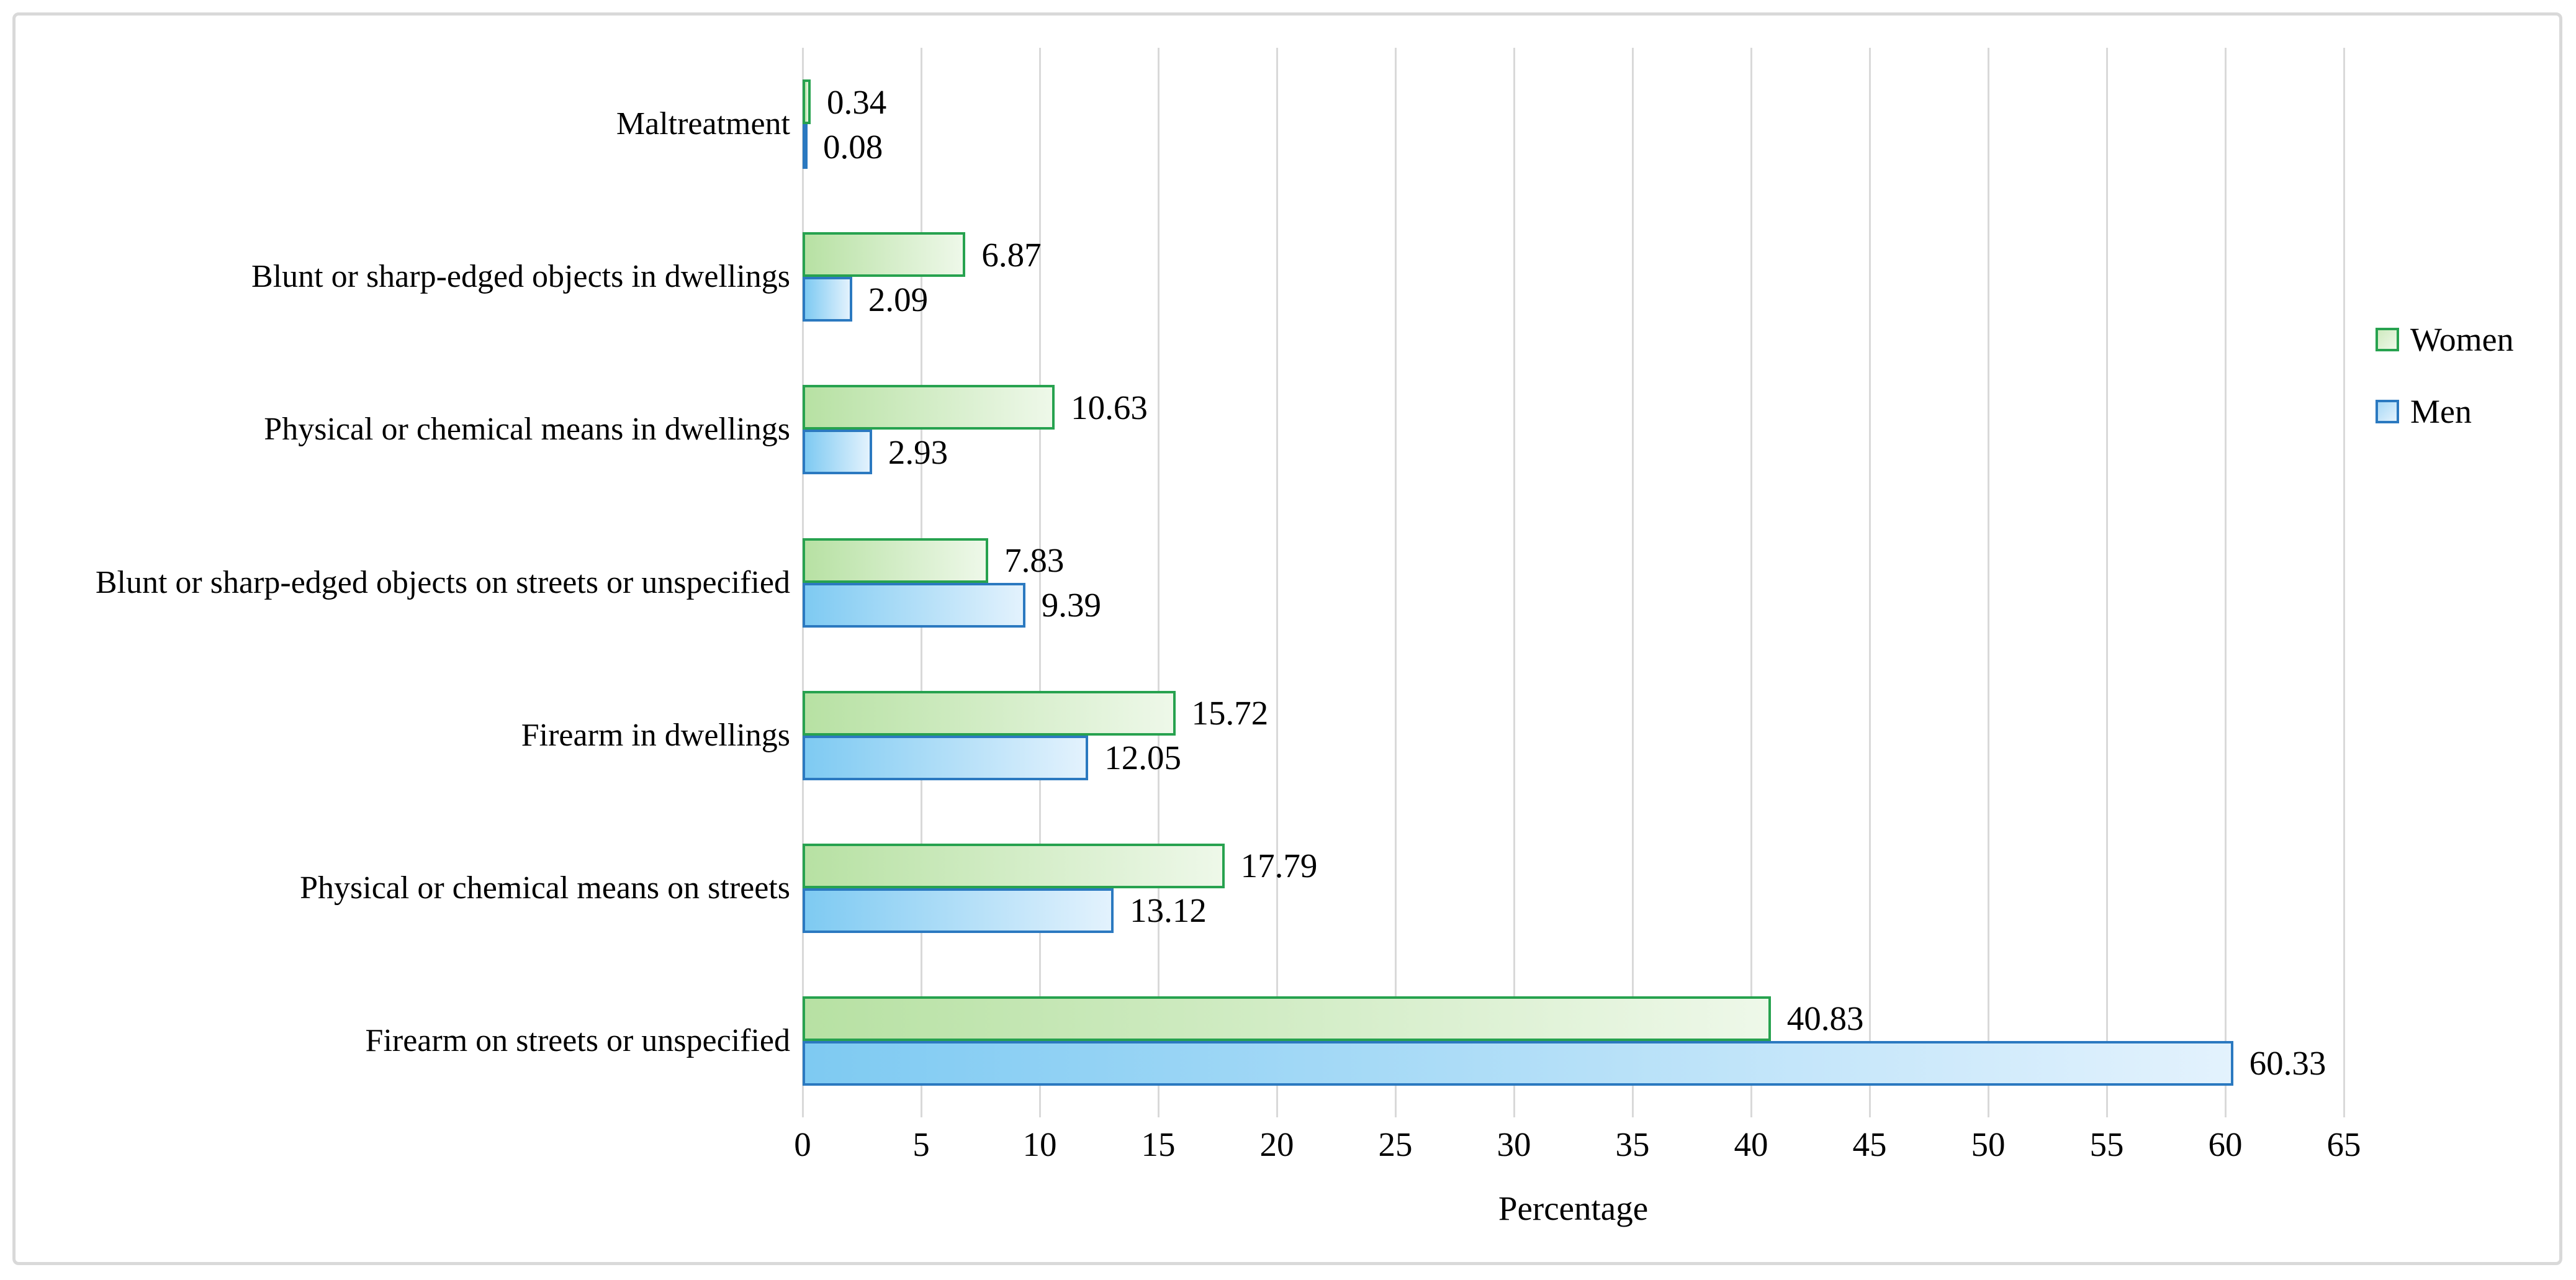 This screenshot has width=2576, height=1280. I want to click on x-tick-label: 35, so click(1632, 1144).